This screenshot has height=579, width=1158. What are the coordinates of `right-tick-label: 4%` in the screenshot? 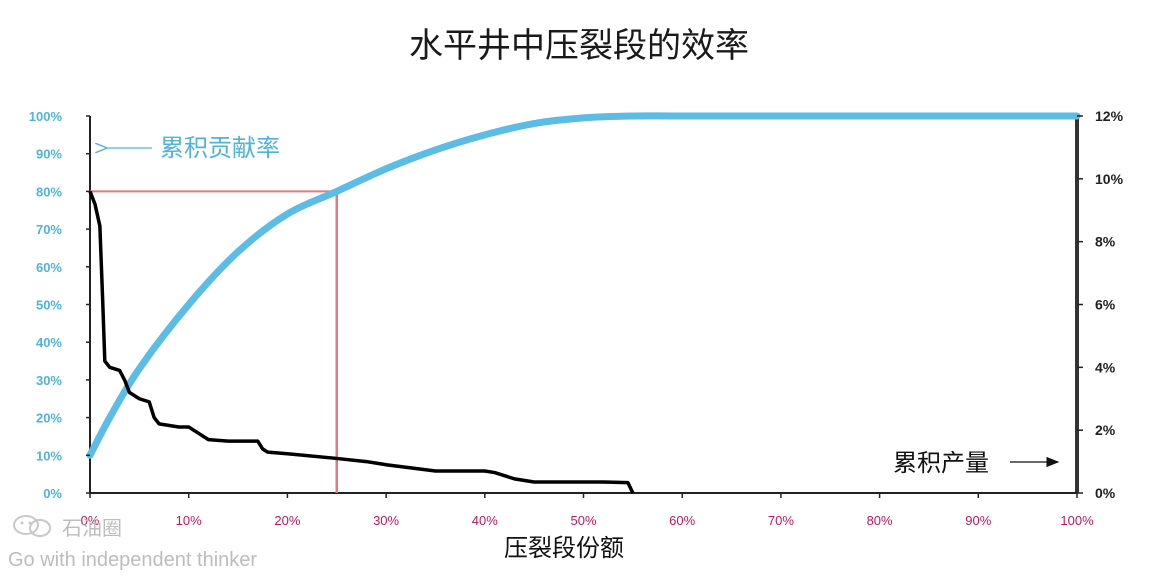 It's located at (1105, 367).